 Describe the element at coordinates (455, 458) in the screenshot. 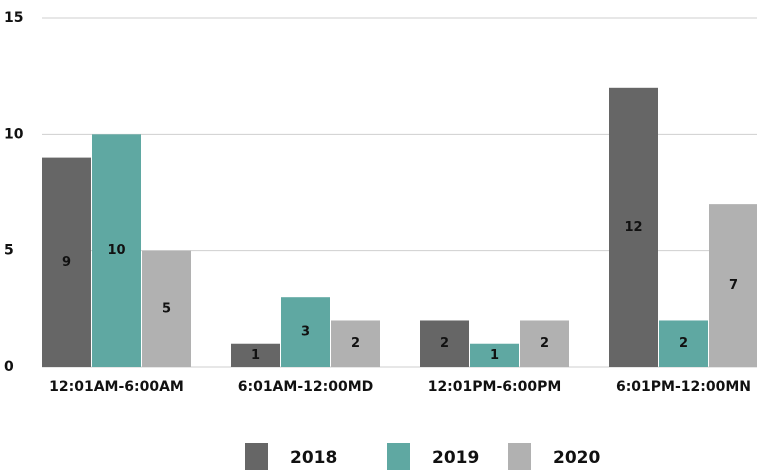

I see `legend-label: 2019` at that location.